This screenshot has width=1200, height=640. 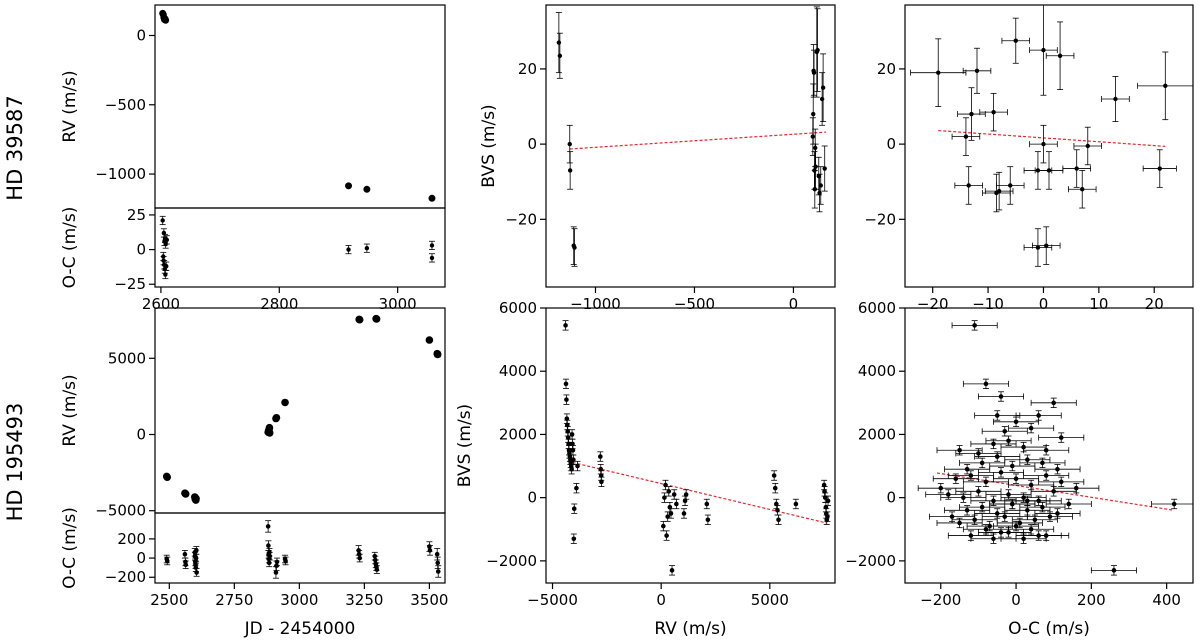 I want to click on x-tick-label: 3500, so click(x=429, y=600).